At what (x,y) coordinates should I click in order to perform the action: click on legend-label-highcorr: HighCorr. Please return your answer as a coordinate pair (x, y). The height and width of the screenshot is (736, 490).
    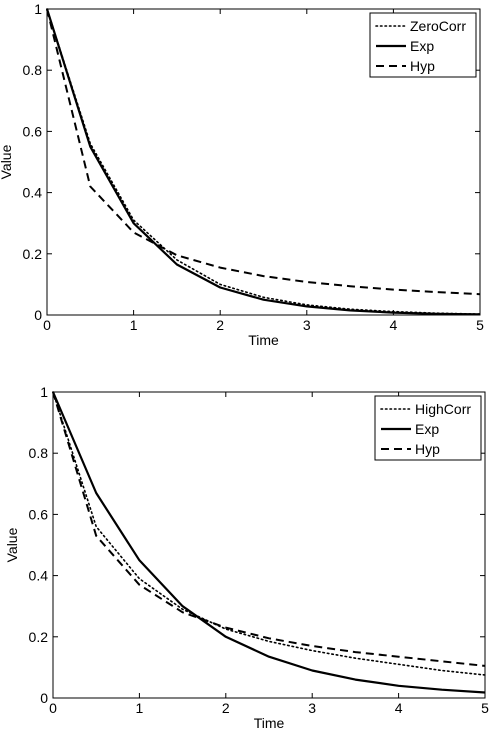
    Looking at the image, I should click on (443, 409).